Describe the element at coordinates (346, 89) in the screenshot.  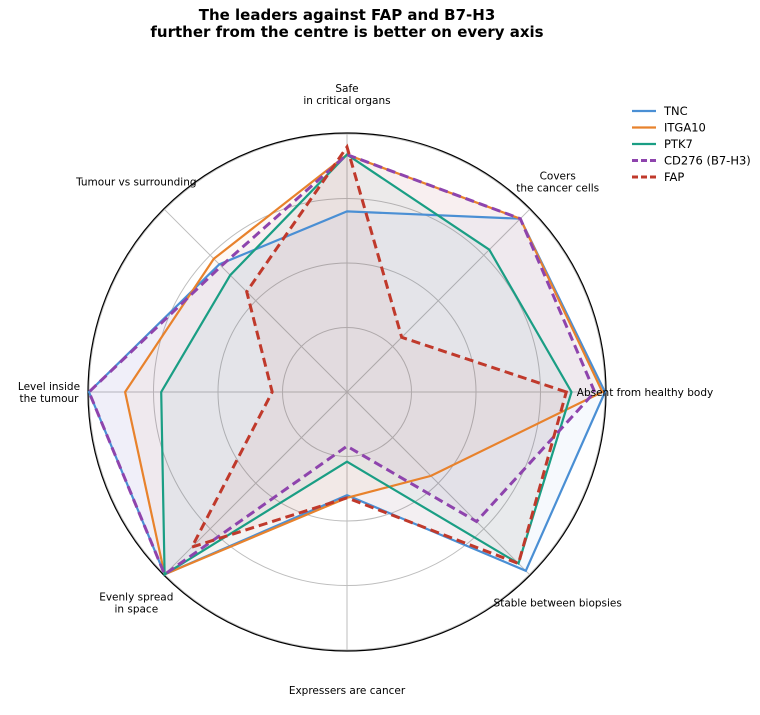
I see `axis-label-line: Safe` at that location.